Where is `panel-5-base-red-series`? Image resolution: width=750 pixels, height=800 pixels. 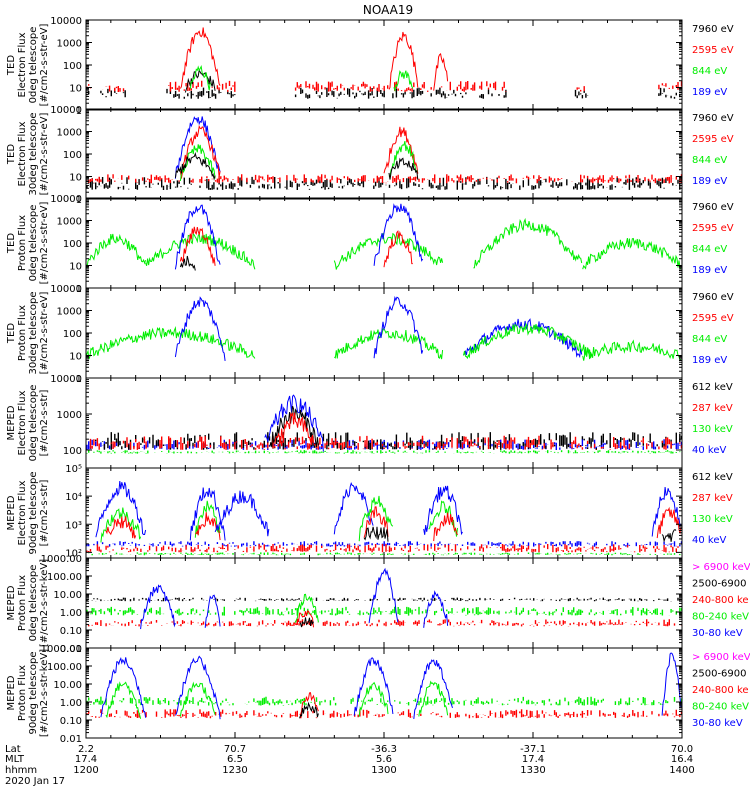
panel-5-base-red-series is located at coordinates (385, 442).